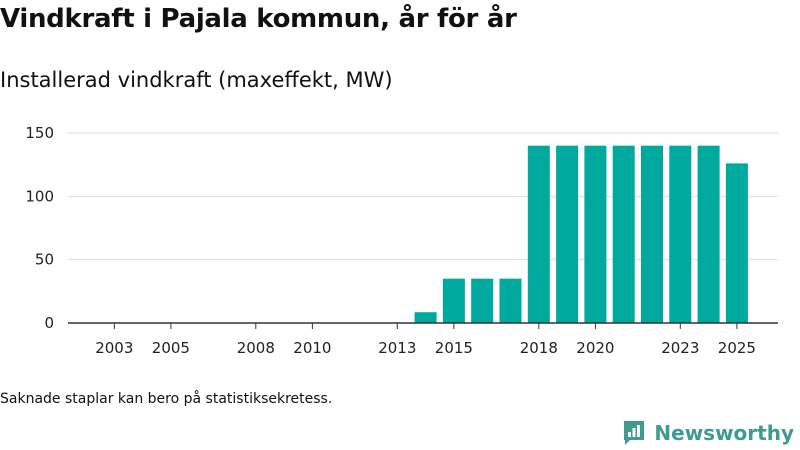 The height and width of the screenshot is (450, 800). Describe the element at coordinates (39, 228) in the screenshot. I see `y-axis-labels: 0 50 100 150` at that location.